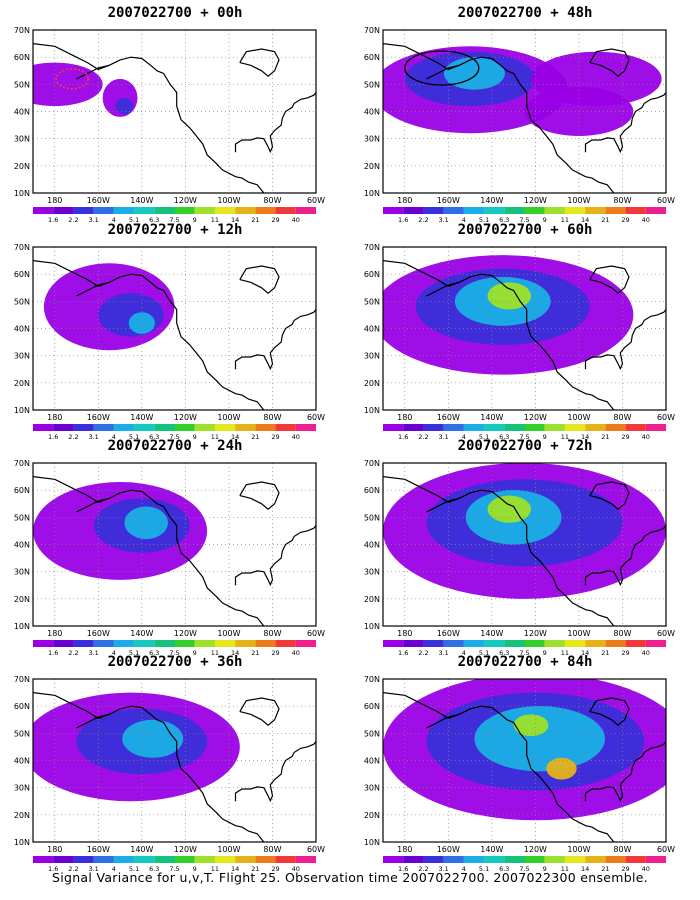 The width and height of the screenshot is (700, 900). I want to click on colorbar-label: 7.5, so click(524, 437).